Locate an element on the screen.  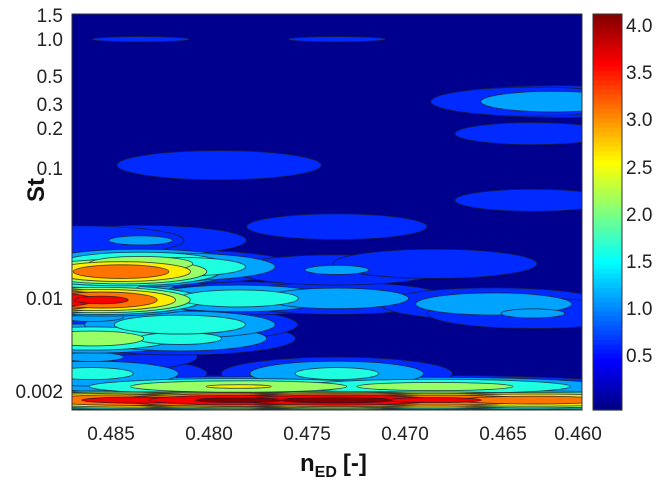
y-tick-label: 0.1 is located at coordinates (50, 169).